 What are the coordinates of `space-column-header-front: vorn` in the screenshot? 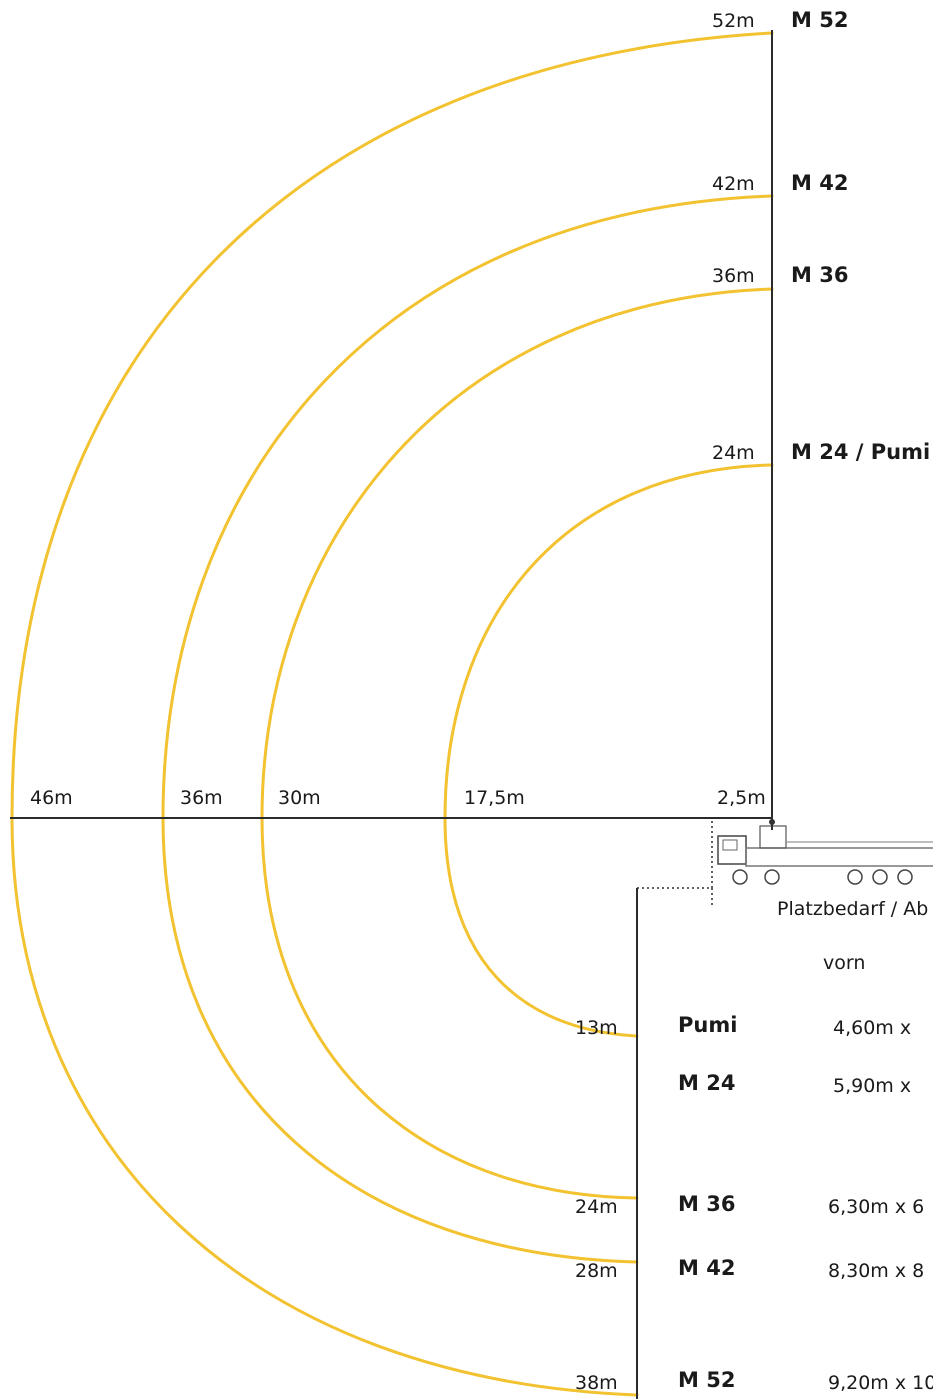 It's located at (844, 963).